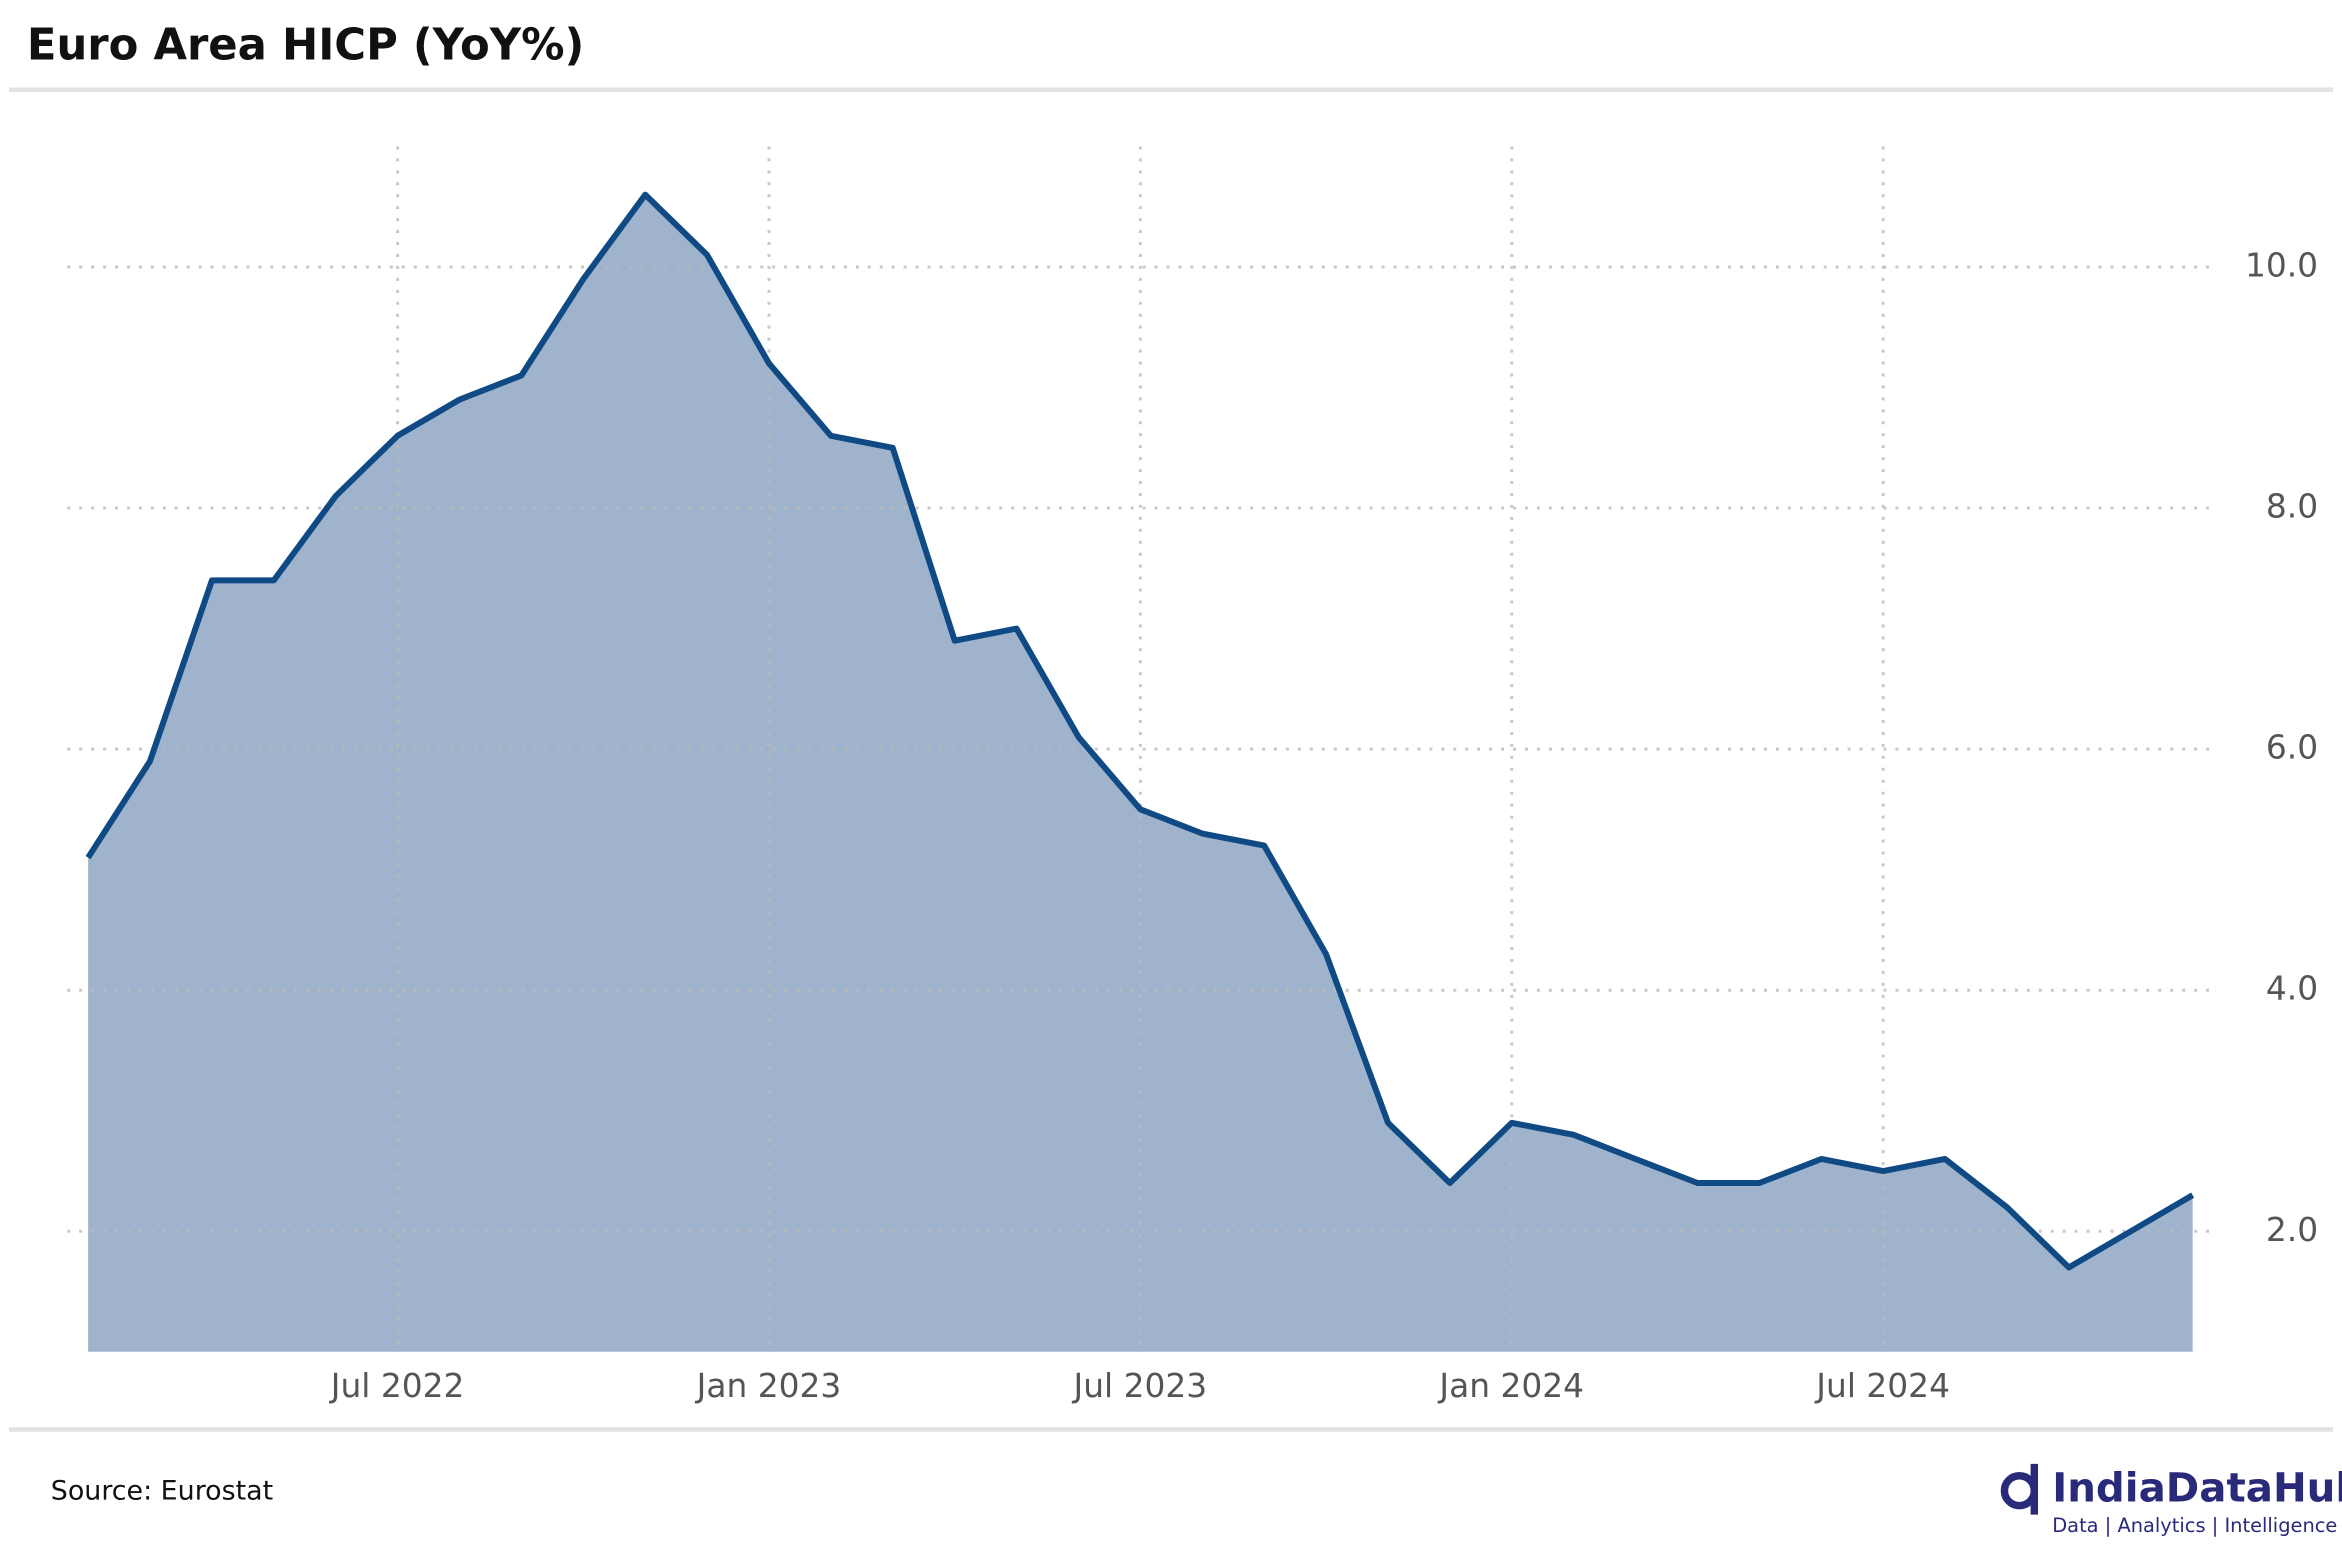 The width and height of the screenshot is (2342, 1558). I want to click on x-tick-label: Jul 2023, so click(1140, 1386).